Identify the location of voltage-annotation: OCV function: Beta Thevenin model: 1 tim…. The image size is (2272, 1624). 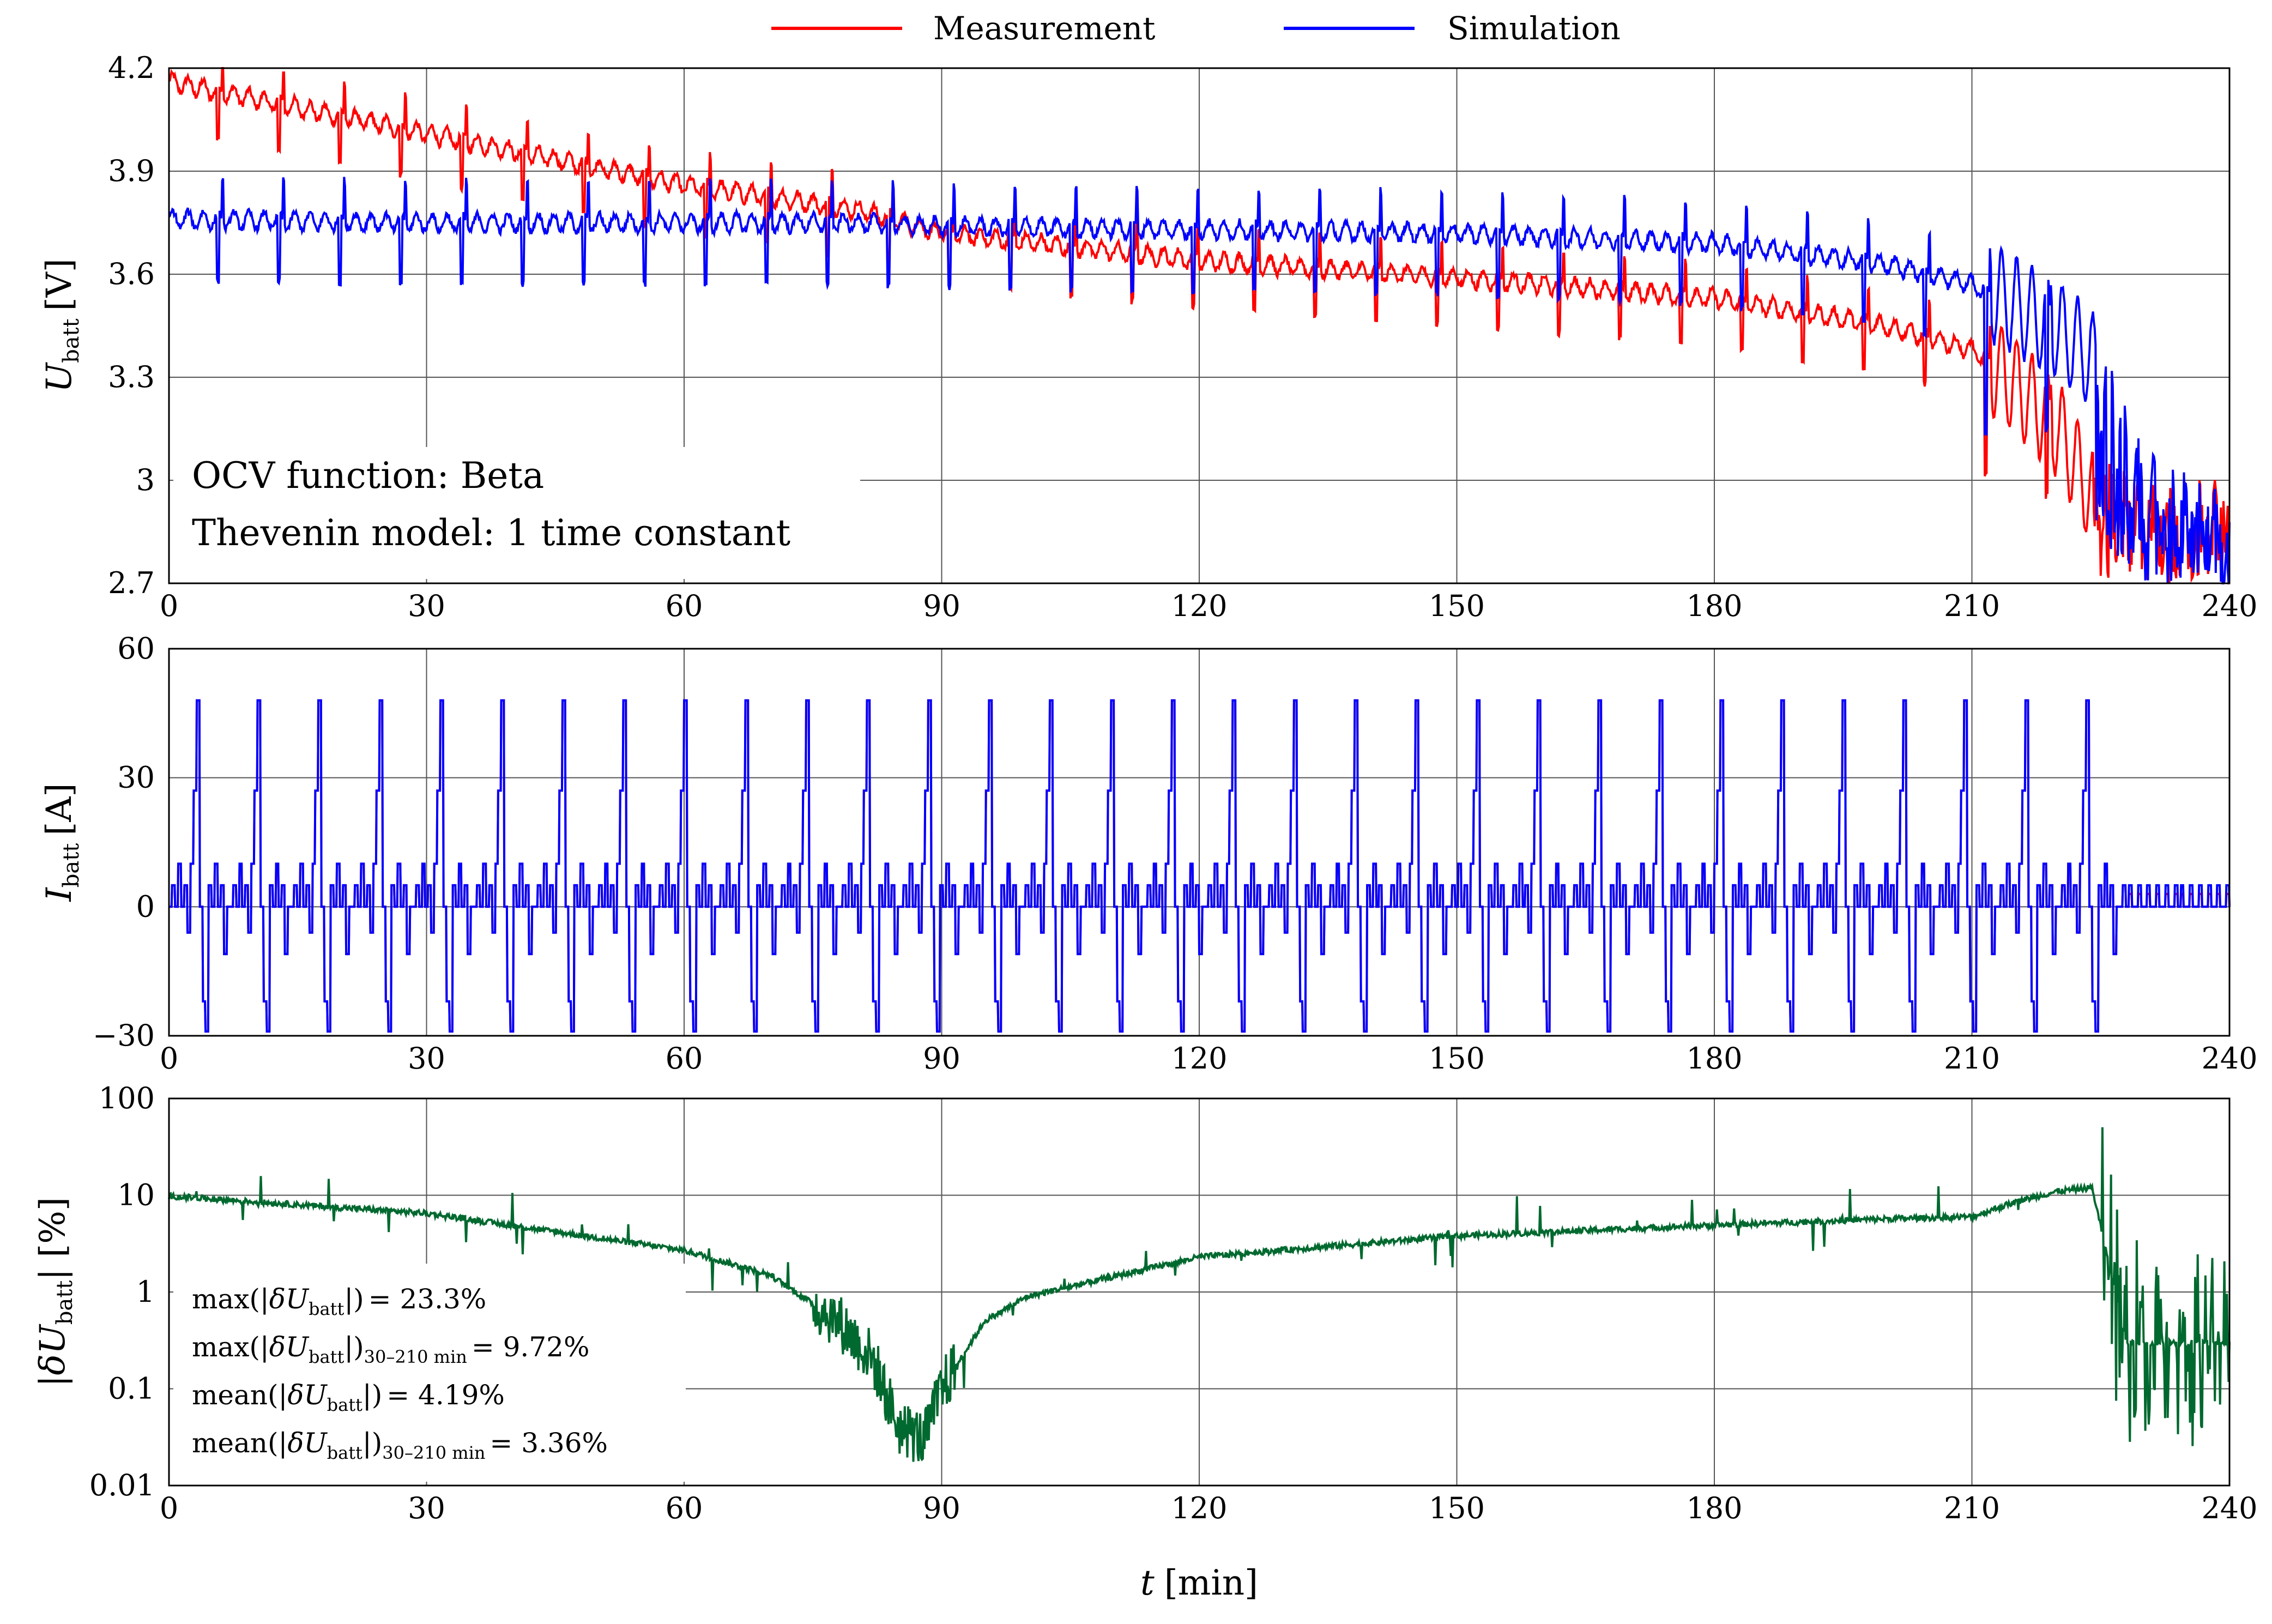
(516, 513).